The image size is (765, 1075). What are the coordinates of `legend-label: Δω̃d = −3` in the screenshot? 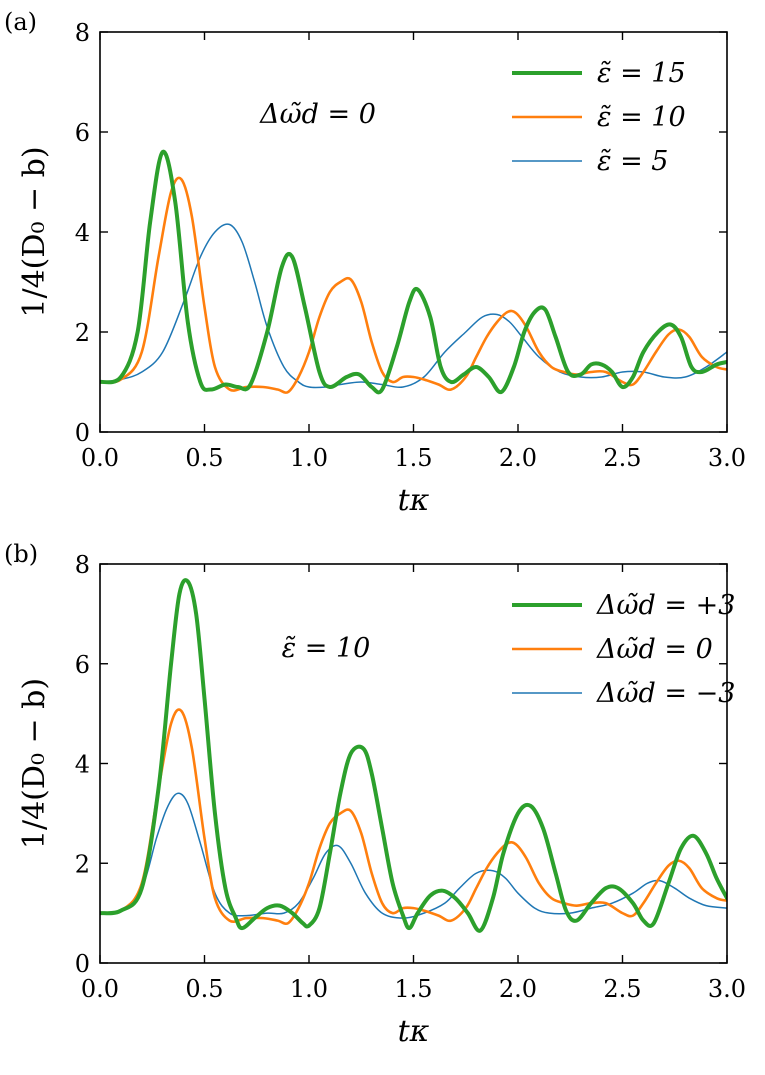 It's located at (665, 693).